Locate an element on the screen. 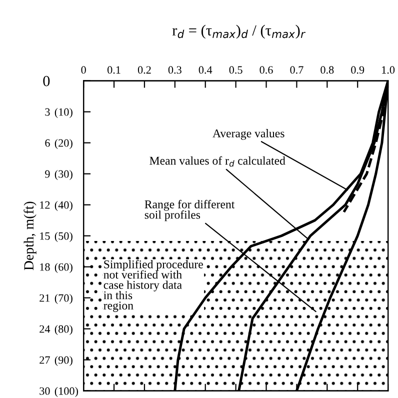 This screenshot has height=398, width=398. y-tick-label: 6 is located at coordinates (47, 143).